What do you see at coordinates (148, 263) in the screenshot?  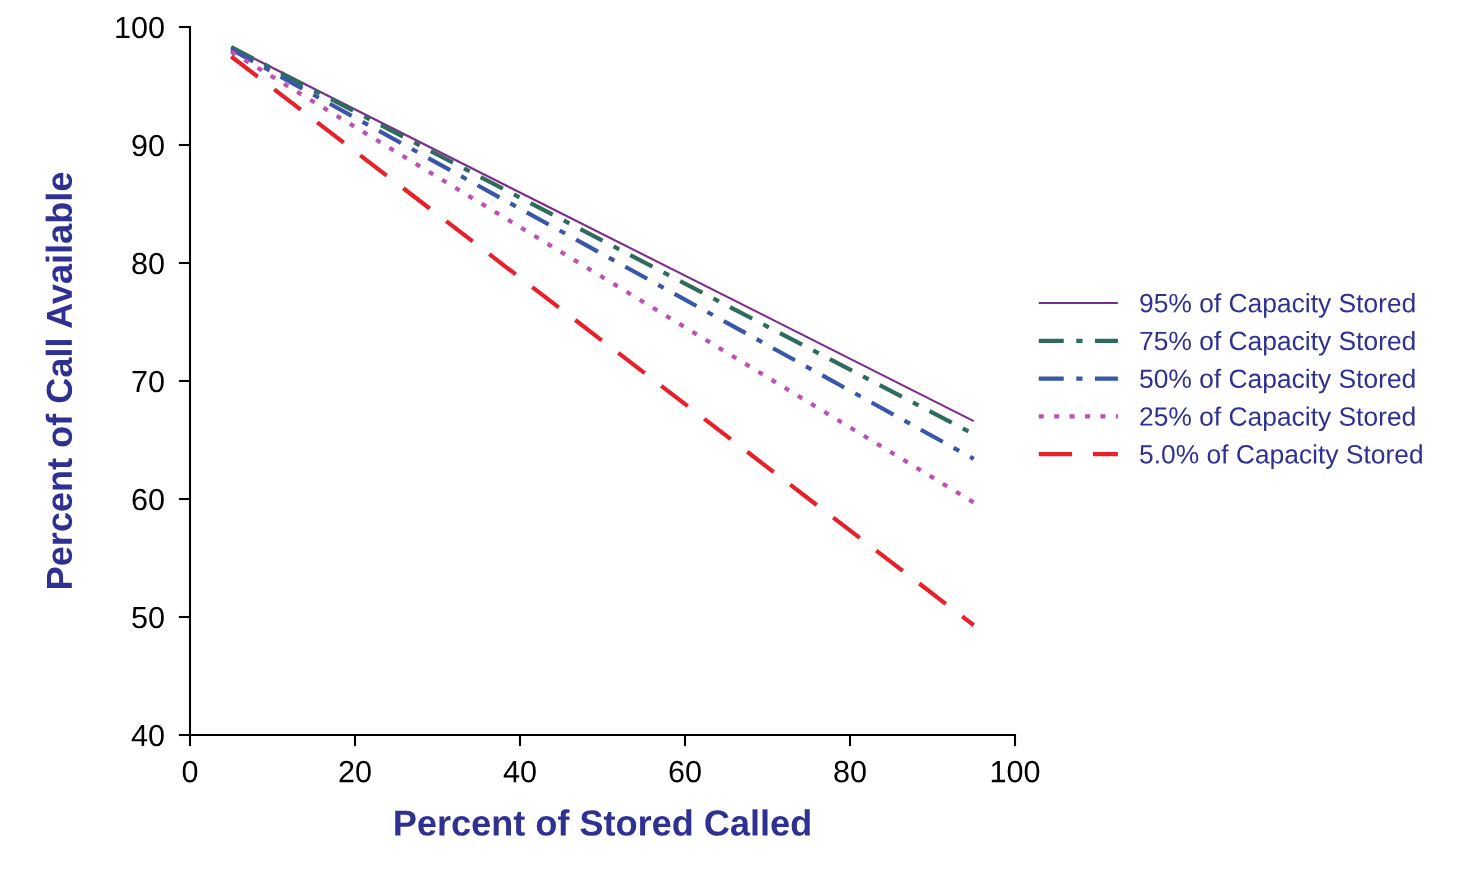 I see `y-tick-label: 80` at bounding box center [148, 263].